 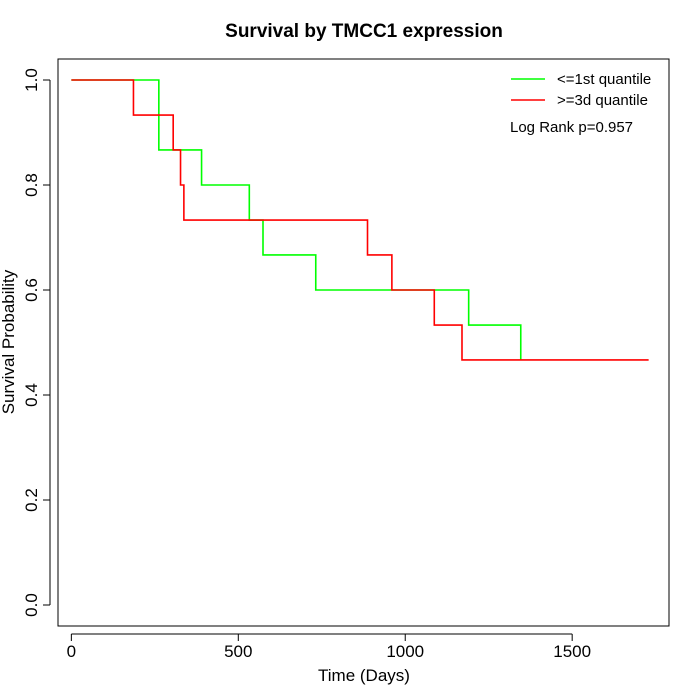 What do you see at coordinates (31, 605) in the screenshot?
I see `y-tick-label: 0.0` at bounding box center [31, 605].